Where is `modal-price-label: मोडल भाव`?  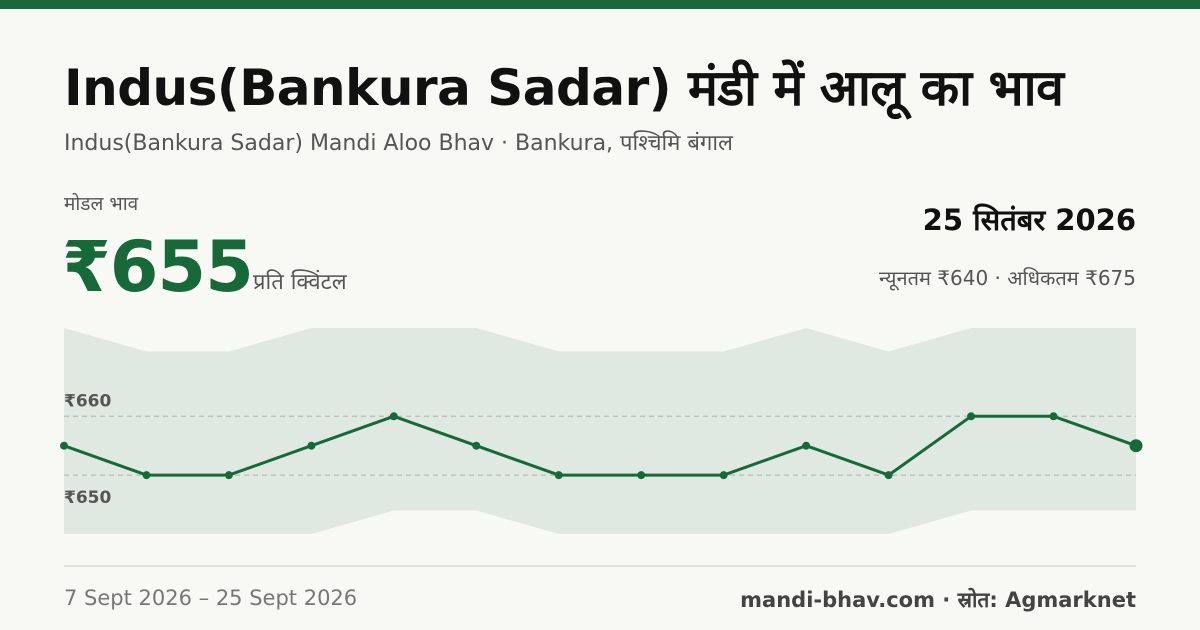 modal-price-label: मोडल भाव is located at coordinates (101, 204).